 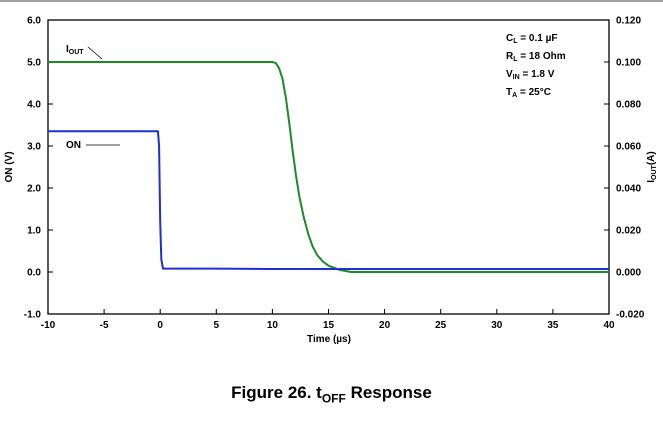 I want to click on iout-series-label: IOUT, so click(x=75, y=50).